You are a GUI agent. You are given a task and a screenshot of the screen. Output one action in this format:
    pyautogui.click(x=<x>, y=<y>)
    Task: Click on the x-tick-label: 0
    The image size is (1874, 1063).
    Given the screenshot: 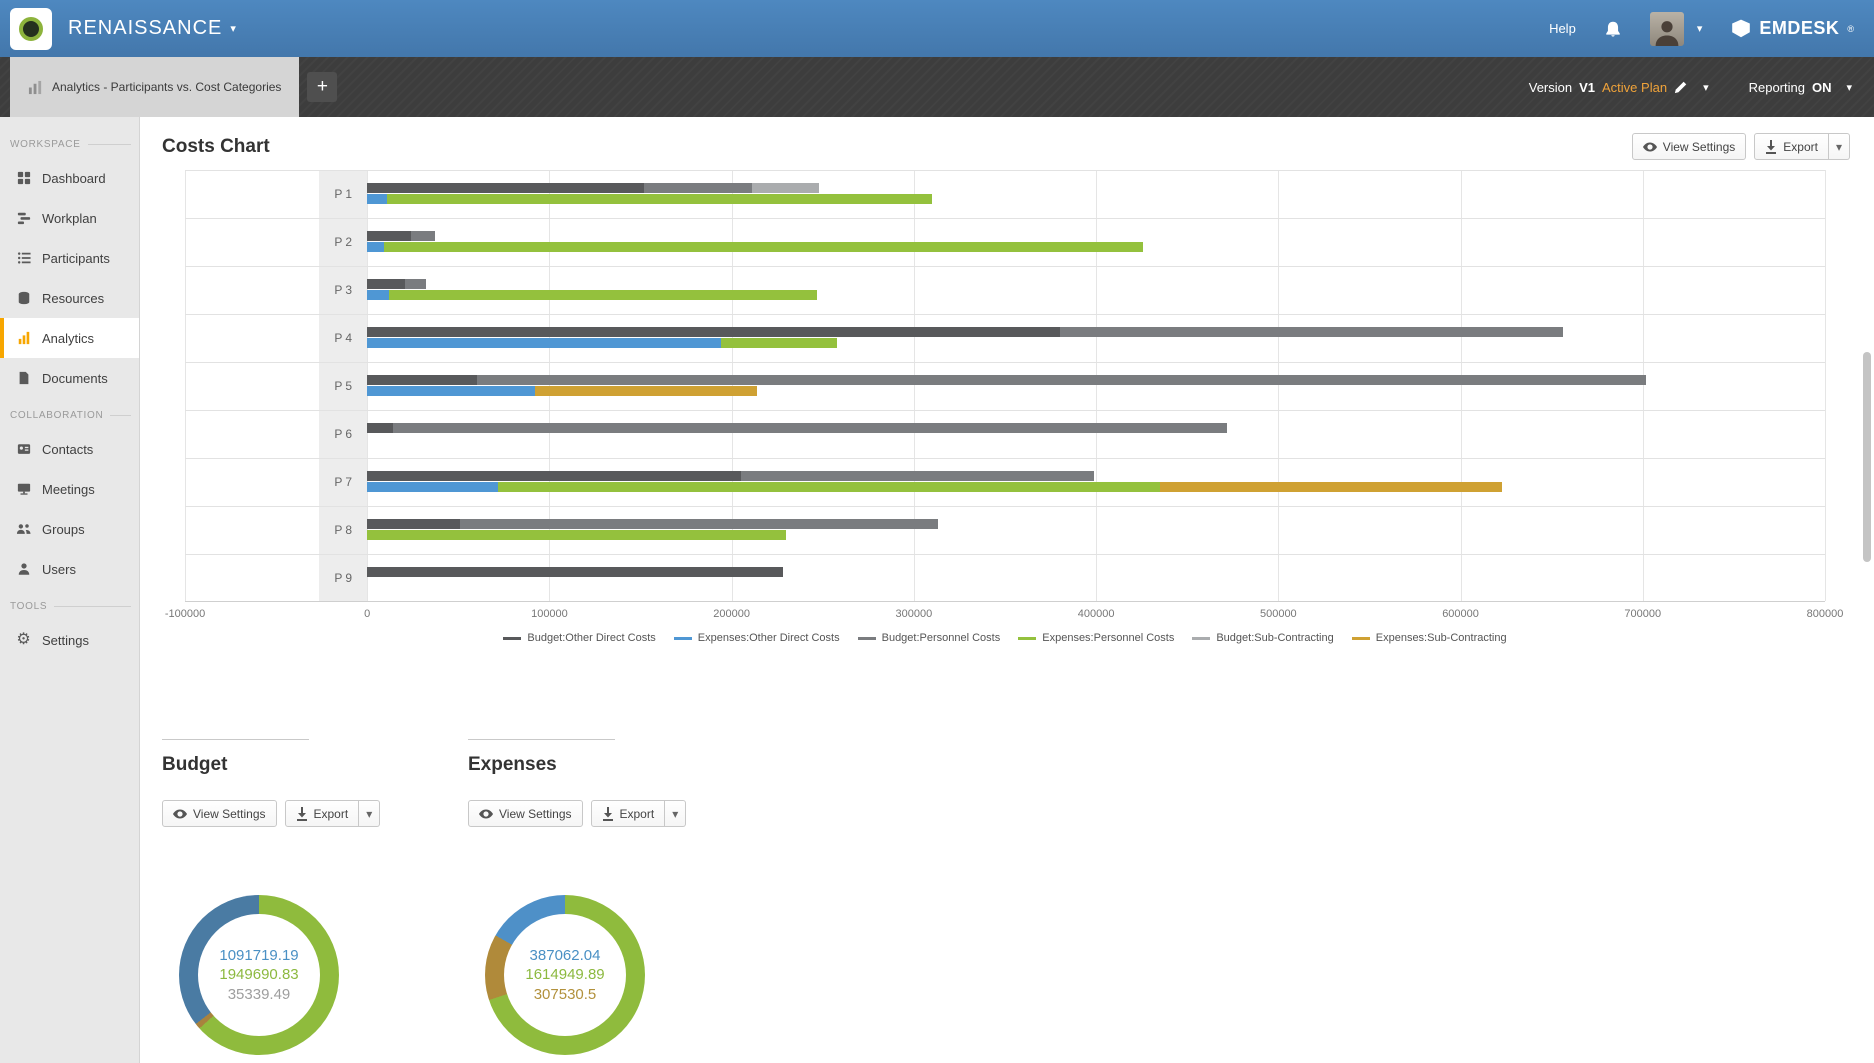 What is the action you would take?
    pyautogui.click(x=367, y=614)
    